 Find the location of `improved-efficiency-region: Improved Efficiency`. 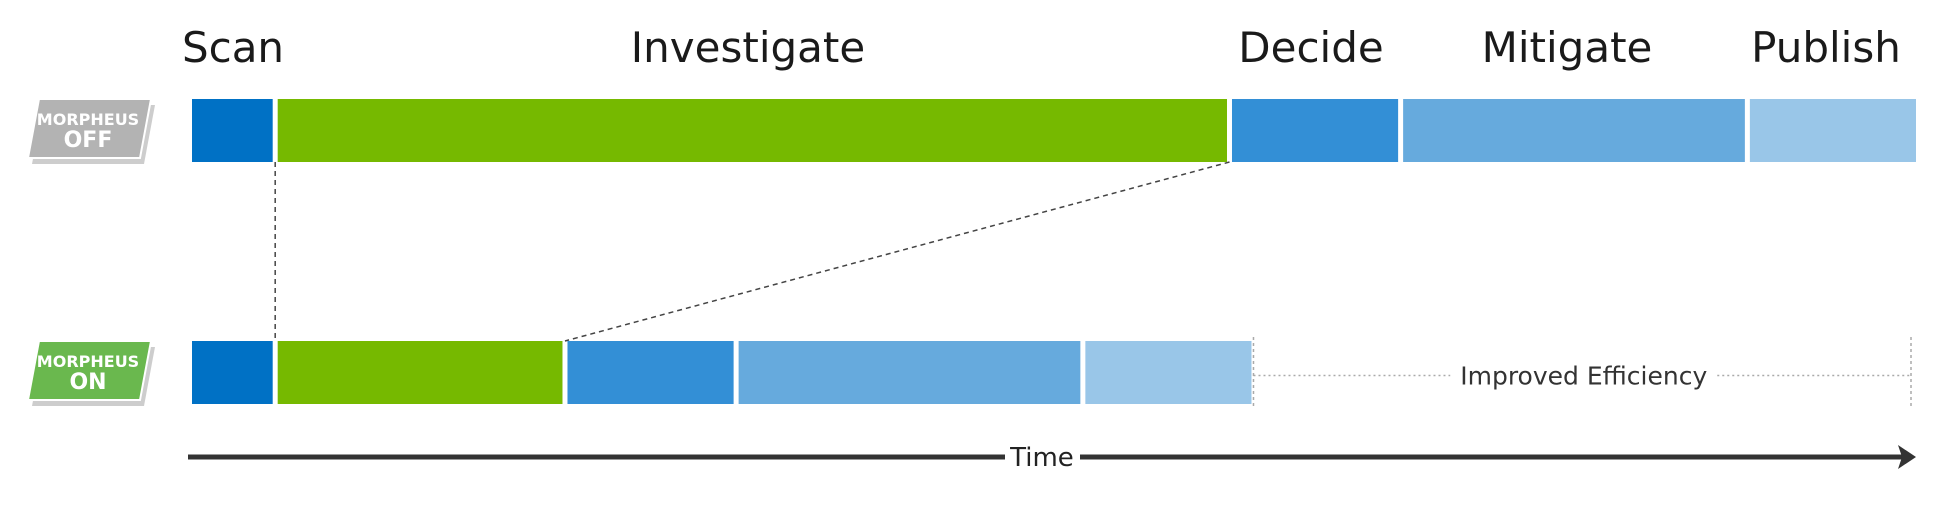

improved-efficiency-region: Improved Efficiency is located at coordinates (1582, 372).